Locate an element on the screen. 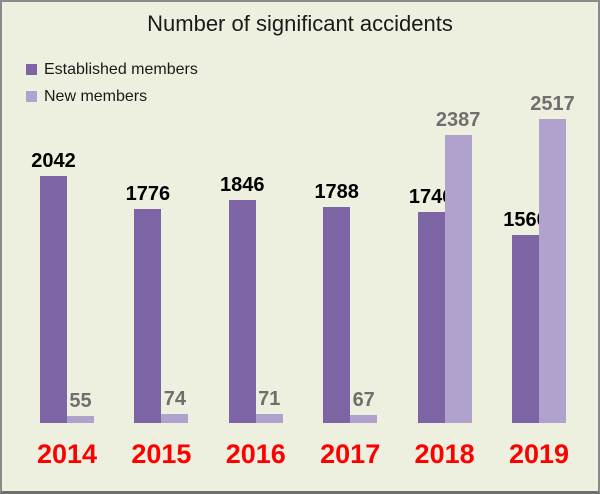 The height and width of the screenshot is (494, 600). legend-label-new: New members is located at coordinates (96, 96).